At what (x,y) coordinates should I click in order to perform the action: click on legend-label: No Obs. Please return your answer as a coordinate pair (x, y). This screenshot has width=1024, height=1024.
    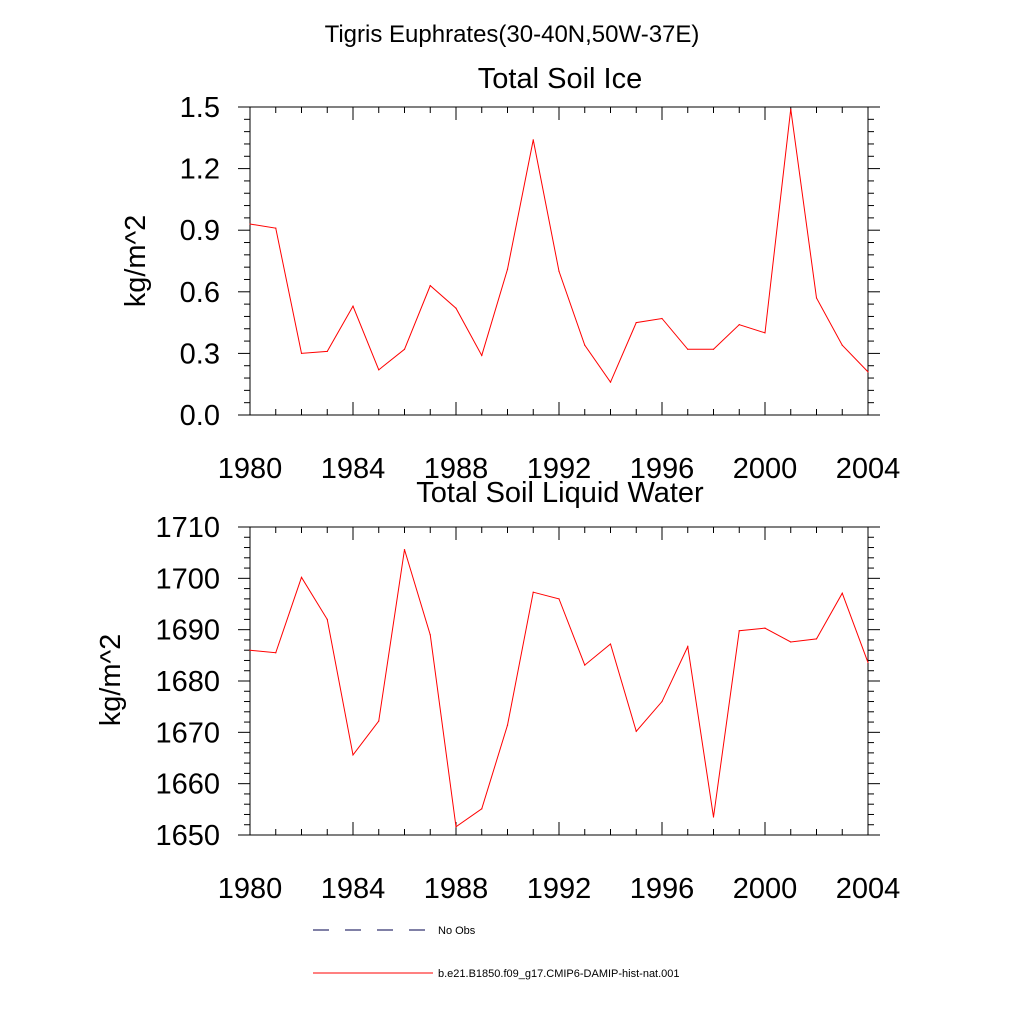
    Looking at the image, I should click on (457, 931).